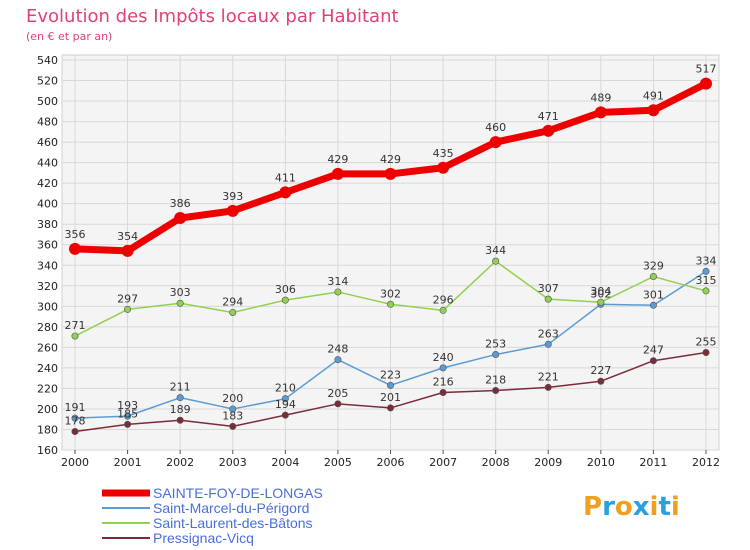 The width and height of the screenshot is (750, 550). Describe the element at coordinates (47, 306) in the screenshot. I see `y-tick-label: 300` at that location.